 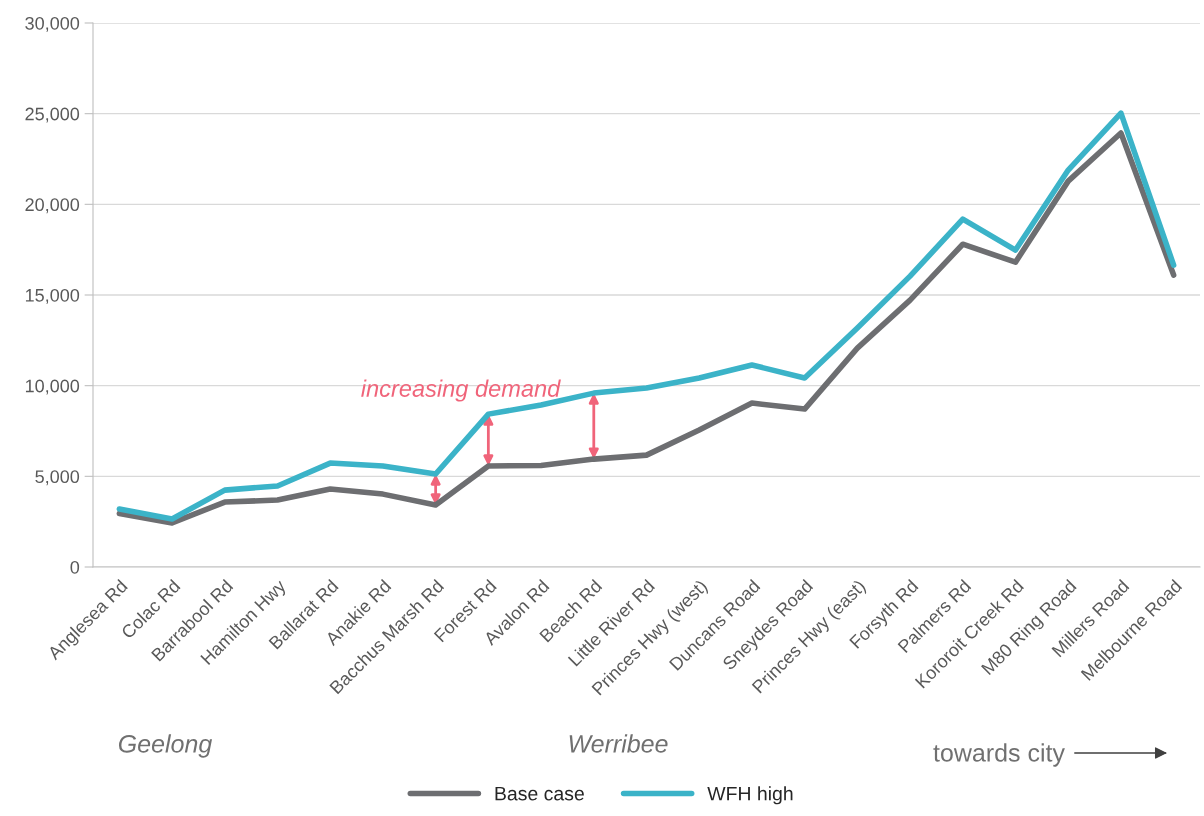 What do you see at coordinates (165, 746) in the screenshot?
I see `text: Geelong` at bounding box center [165, 746].